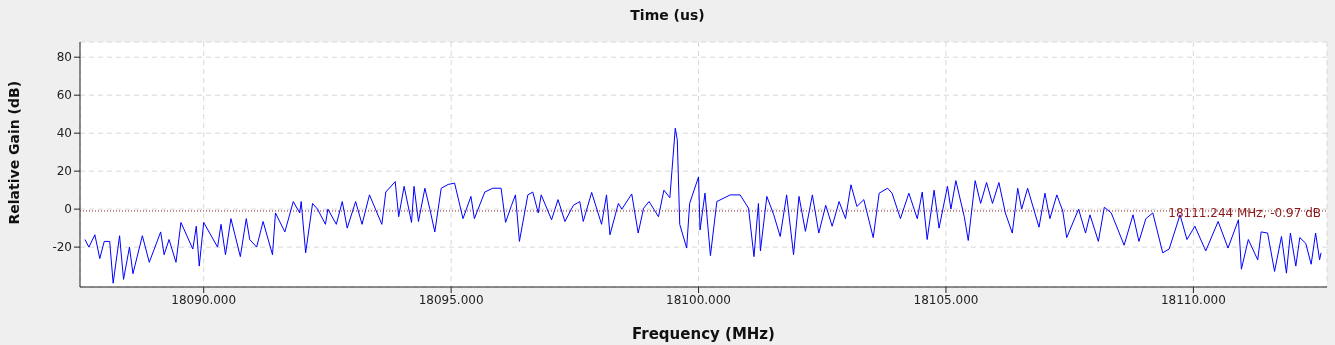 The image size is (1335, 345). Describe the element at coordinates (451, 299) in the screenshot. I see `x-tick-label: 18095.000` at that location.